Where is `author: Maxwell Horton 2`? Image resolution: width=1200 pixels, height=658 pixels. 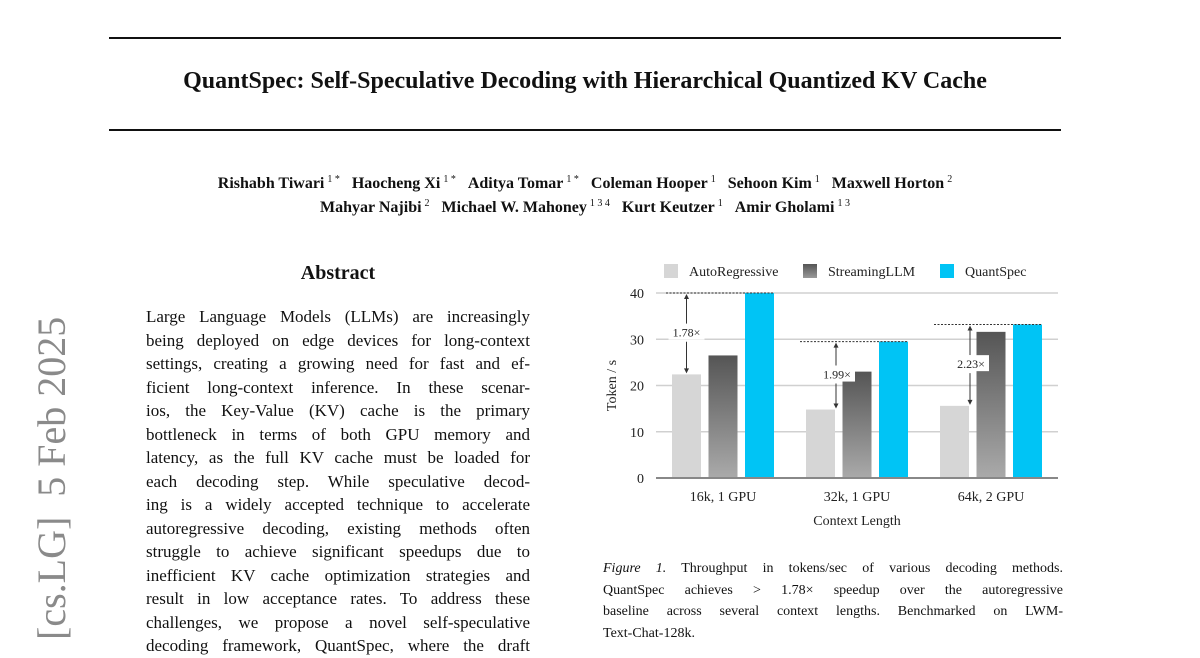
author: Maxwell Horton 2 is located at coordinates (892, 183).